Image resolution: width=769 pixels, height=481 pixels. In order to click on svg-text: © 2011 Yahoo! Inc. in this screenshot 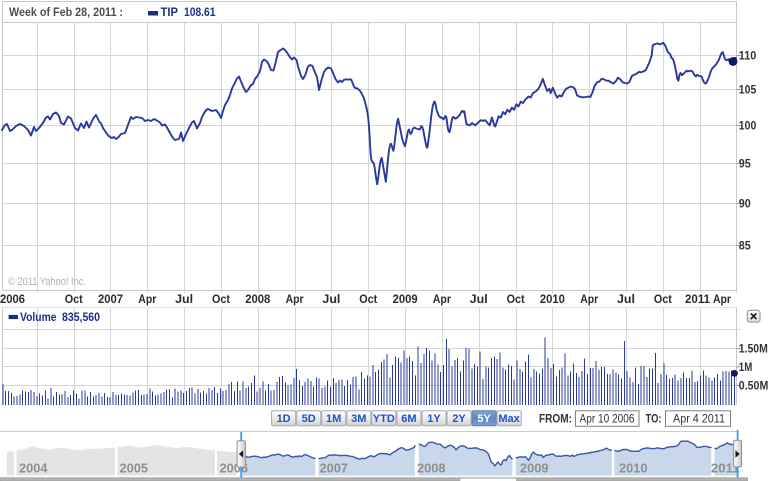, I will do `click(47, 282)`.